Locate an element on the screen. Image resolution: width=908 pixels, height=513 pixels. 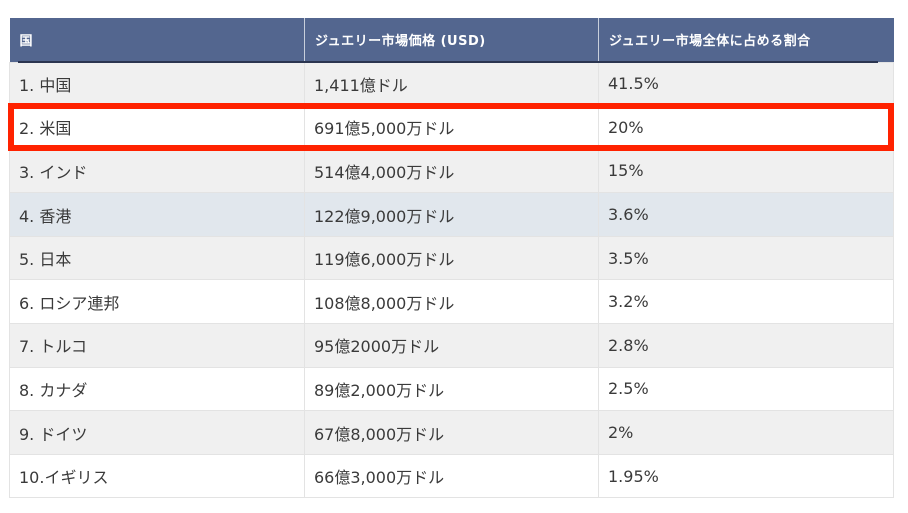
cell-price: 108億8,000万ドル is located at coordinates (451, 302).